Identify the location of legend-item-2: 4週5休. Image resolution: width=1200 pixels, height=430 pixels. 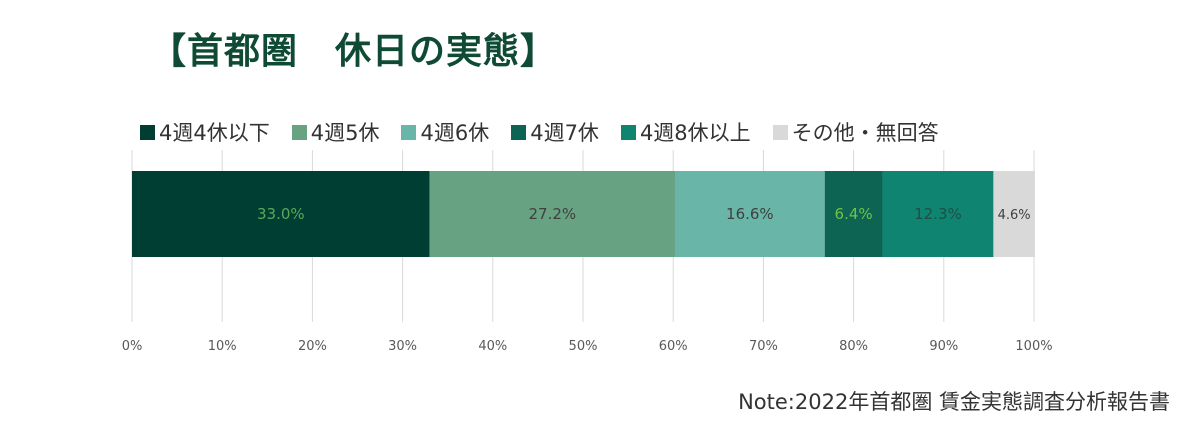
(335, 132).